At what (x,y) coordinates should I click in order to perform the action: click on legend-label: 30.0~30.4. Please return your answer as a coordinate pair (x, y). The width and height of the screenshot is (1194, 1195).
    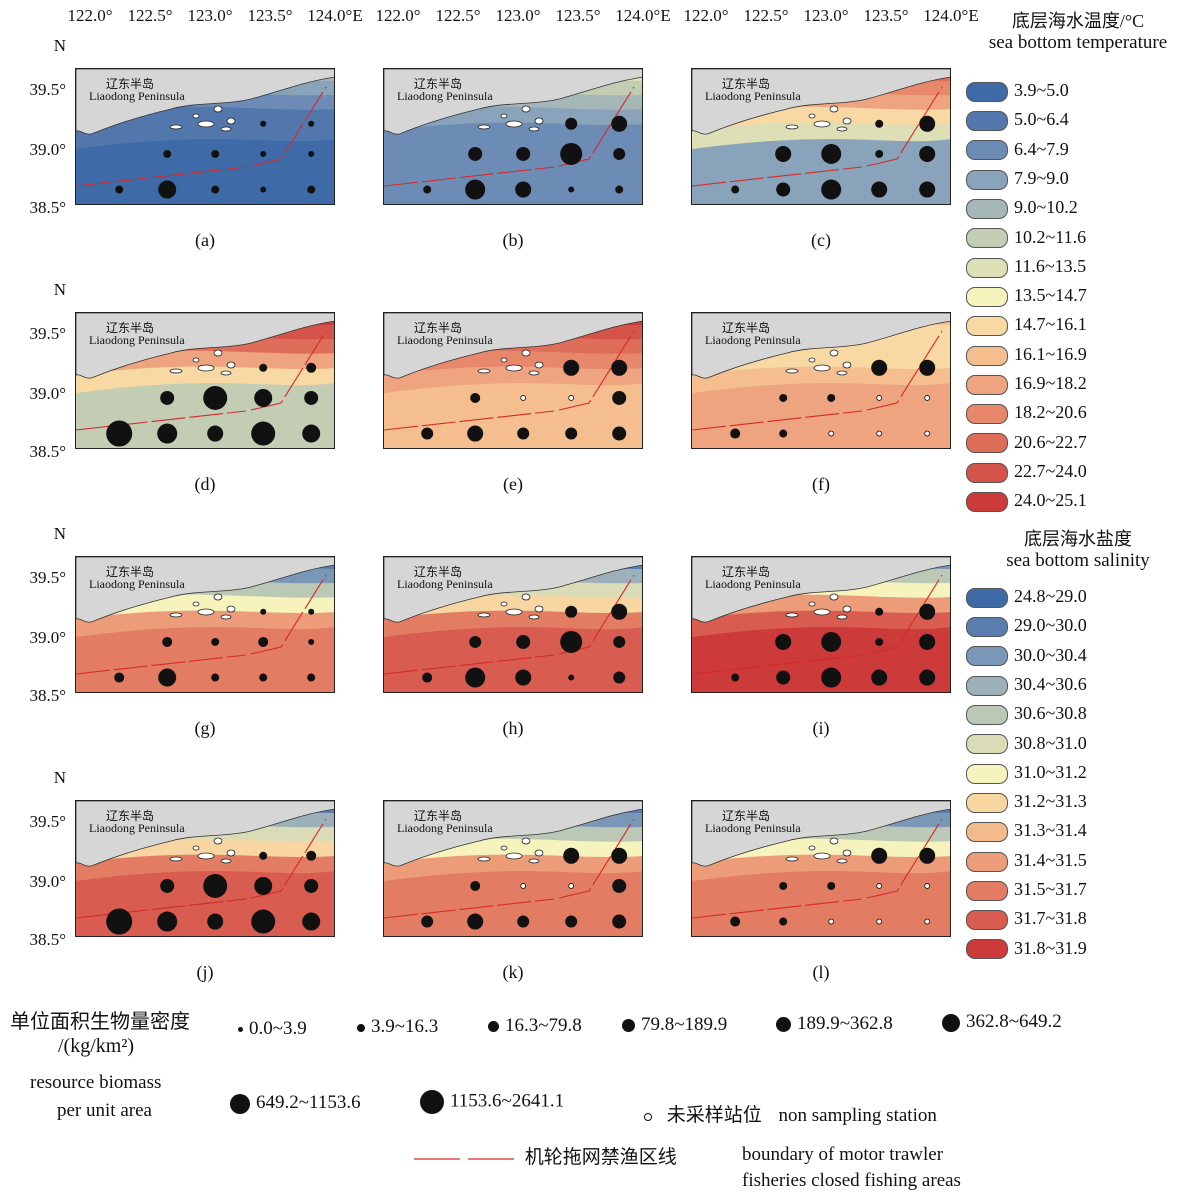
    Looking at the image, I should click on (1050, 654).